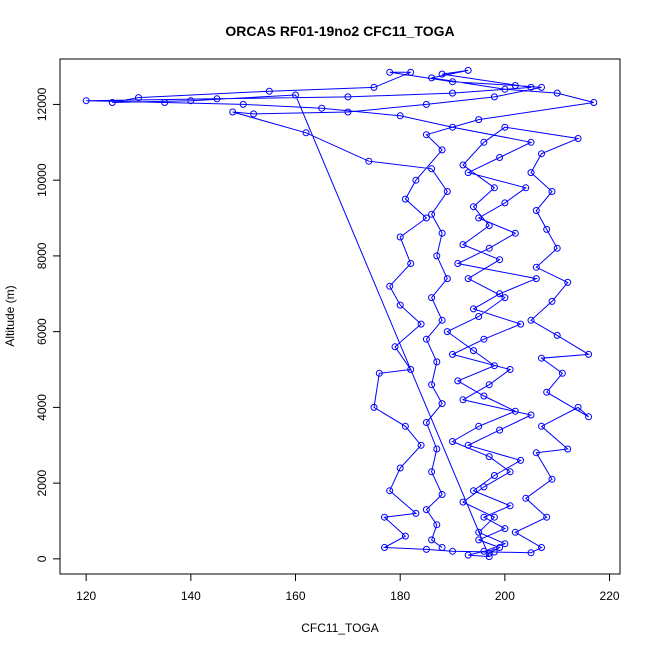 Image resolution: width=650 pixels, height=650 pixels. Describe the element at coordinates (42, 482) in the screenshot. I see `y-tick-label: 2000` at that location.